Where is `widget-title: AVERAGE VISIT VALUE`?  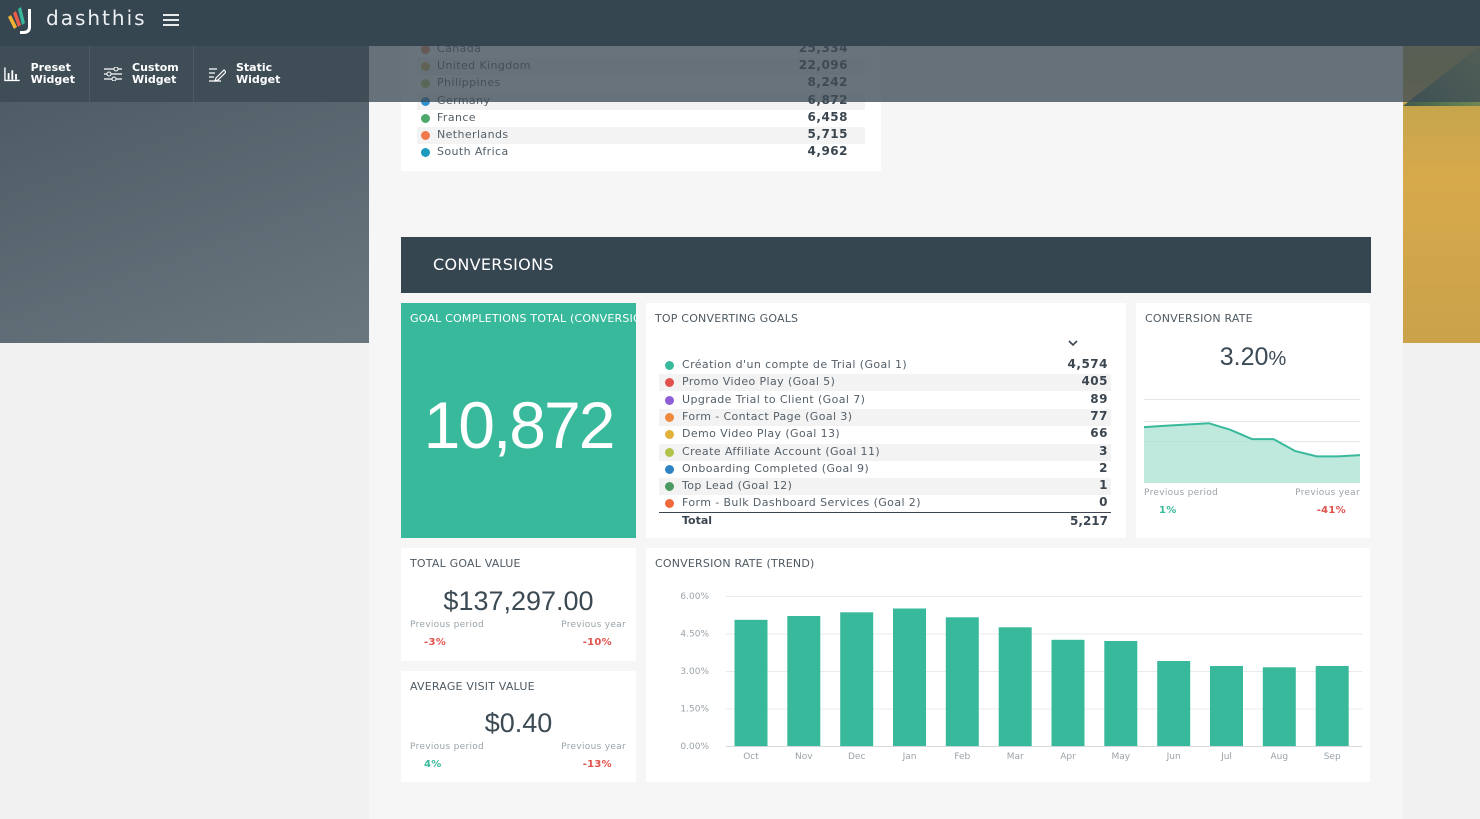
widget-title: AVERAGE VISIT VALUE is located at coordinates (472, 686).